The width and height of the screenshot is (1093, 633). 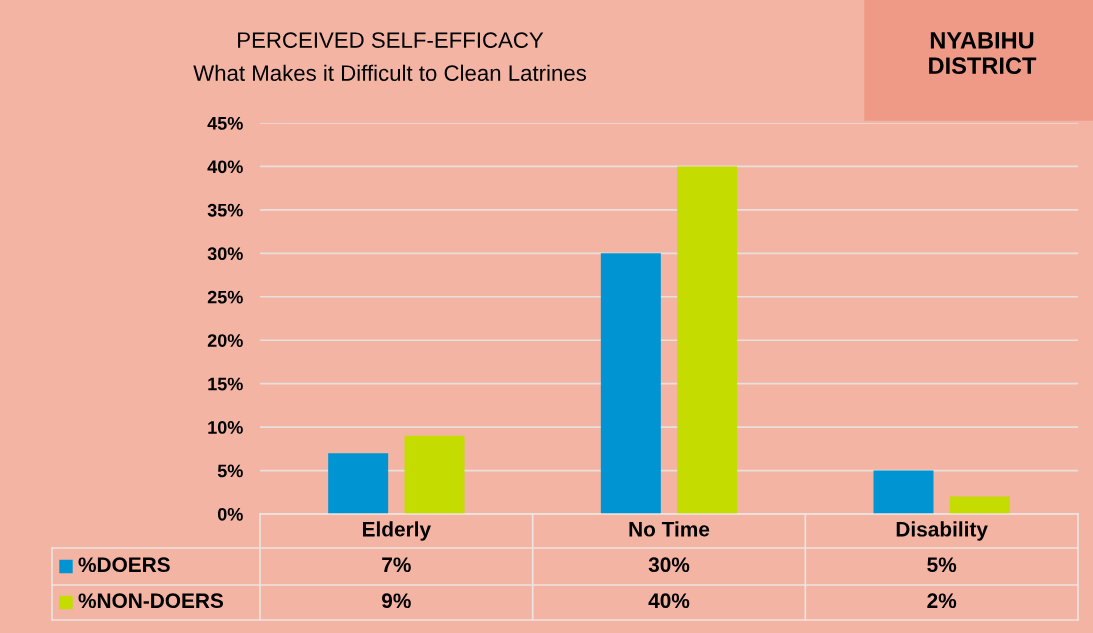 I want to click on data-label: 40%, so click(x=669, y=601).